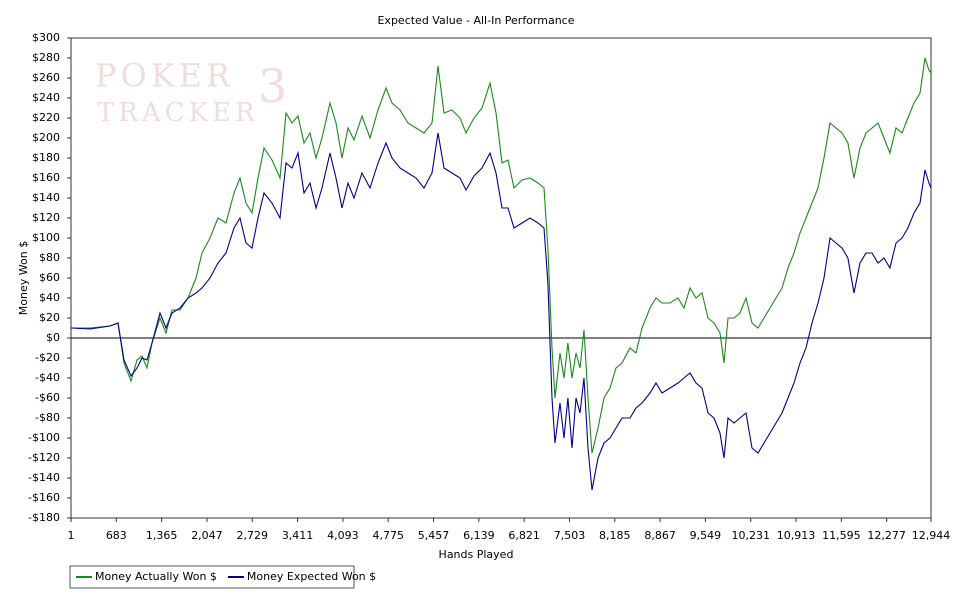 Image resolution: width=954 pixels, height=604 pixels. Describe the element at coordinates (311, 576) in the screenshot. I see `legend-label: Money Expected Won $` at that location.